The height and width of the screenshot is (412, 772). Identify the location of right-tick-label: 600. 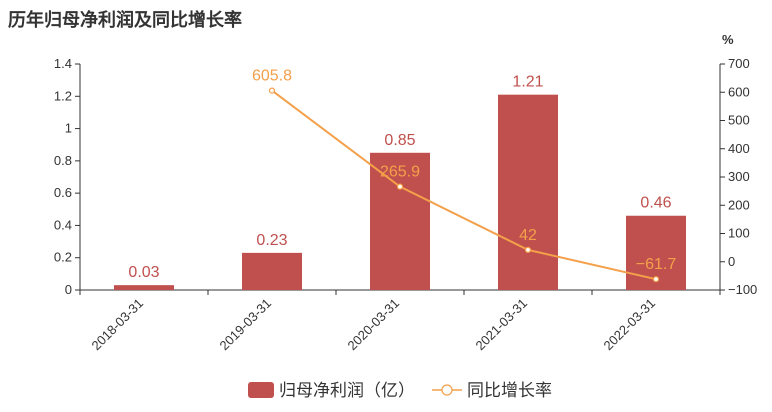
(739, 91).